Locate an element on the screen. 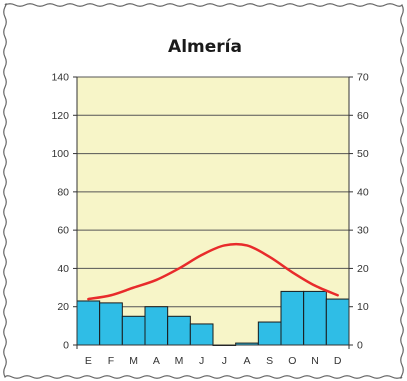 Image resolution: width=407 pixels, height=381 pixels. left-axis-tick-label: 100 is located at coordinates (60, 154).